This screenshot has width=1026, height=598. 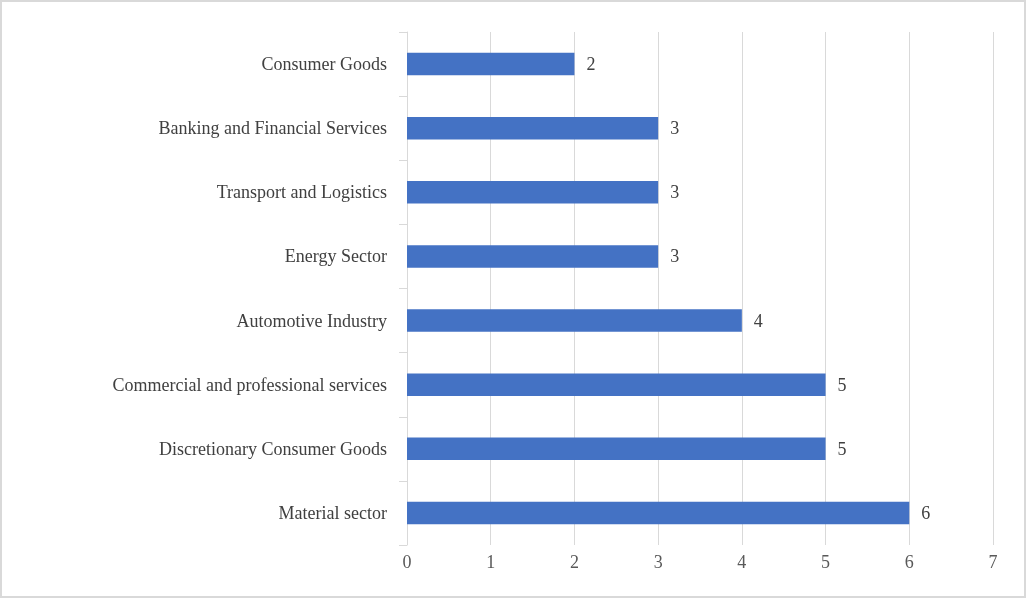 What do you see at coordinates (301, 192) in the screenshot?
I see `y-tick-label: Transport and Logistics` at bounding box center [301, 192].